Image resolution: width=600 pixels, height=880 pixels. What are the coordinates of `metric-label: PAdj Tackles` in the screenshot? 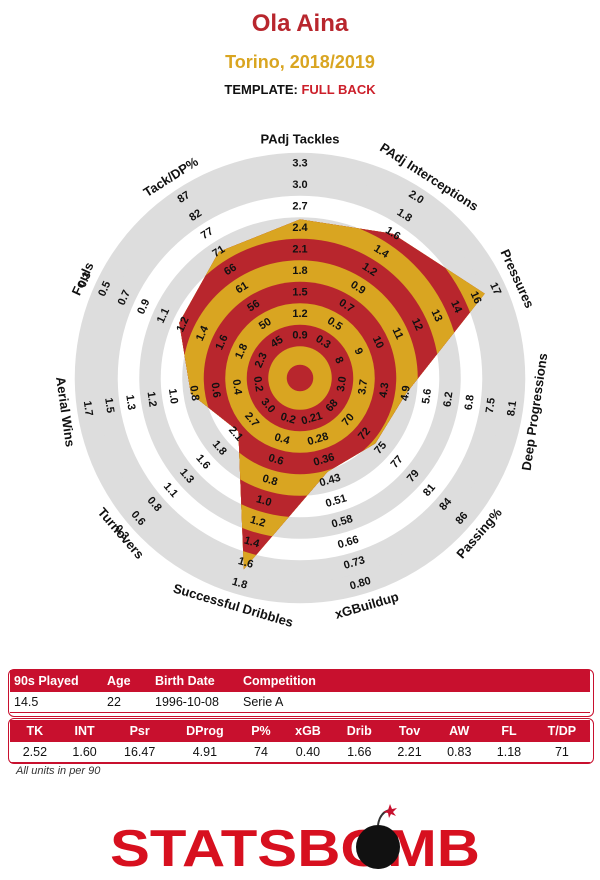 It's located at (300, 138).